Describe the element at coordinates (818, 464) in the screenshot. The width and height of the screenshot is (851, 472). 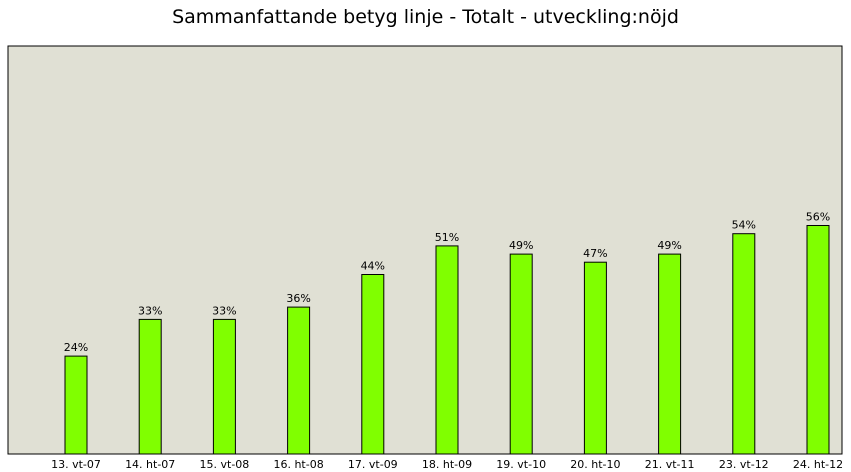
I see `x-tick-label-10: 24. ht-12` at that location.